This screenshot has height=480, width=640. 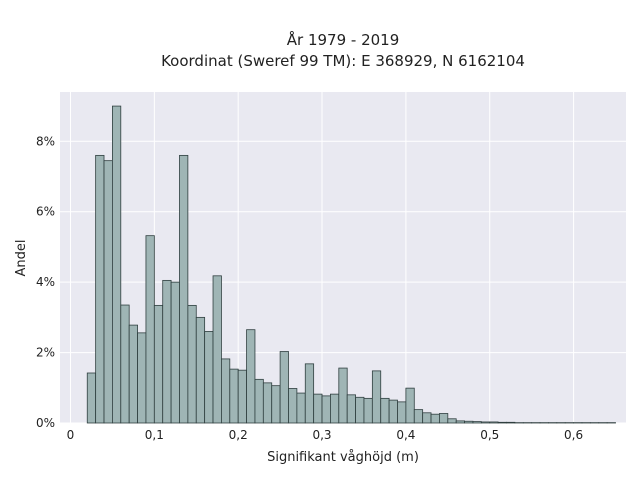 I want to click on x-axis-ticks: 0 0,1 0,2 0,3 0,4 0,5 0,6, so click(x=325, y=435).